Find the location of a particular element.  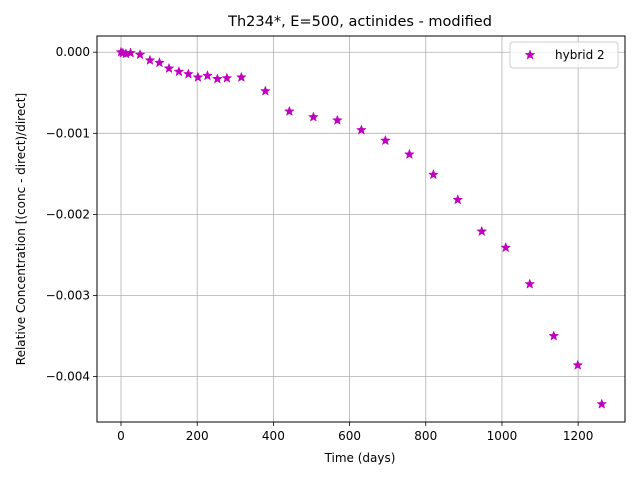

x-tick-label: 0 is located at coordinates (121, 436).